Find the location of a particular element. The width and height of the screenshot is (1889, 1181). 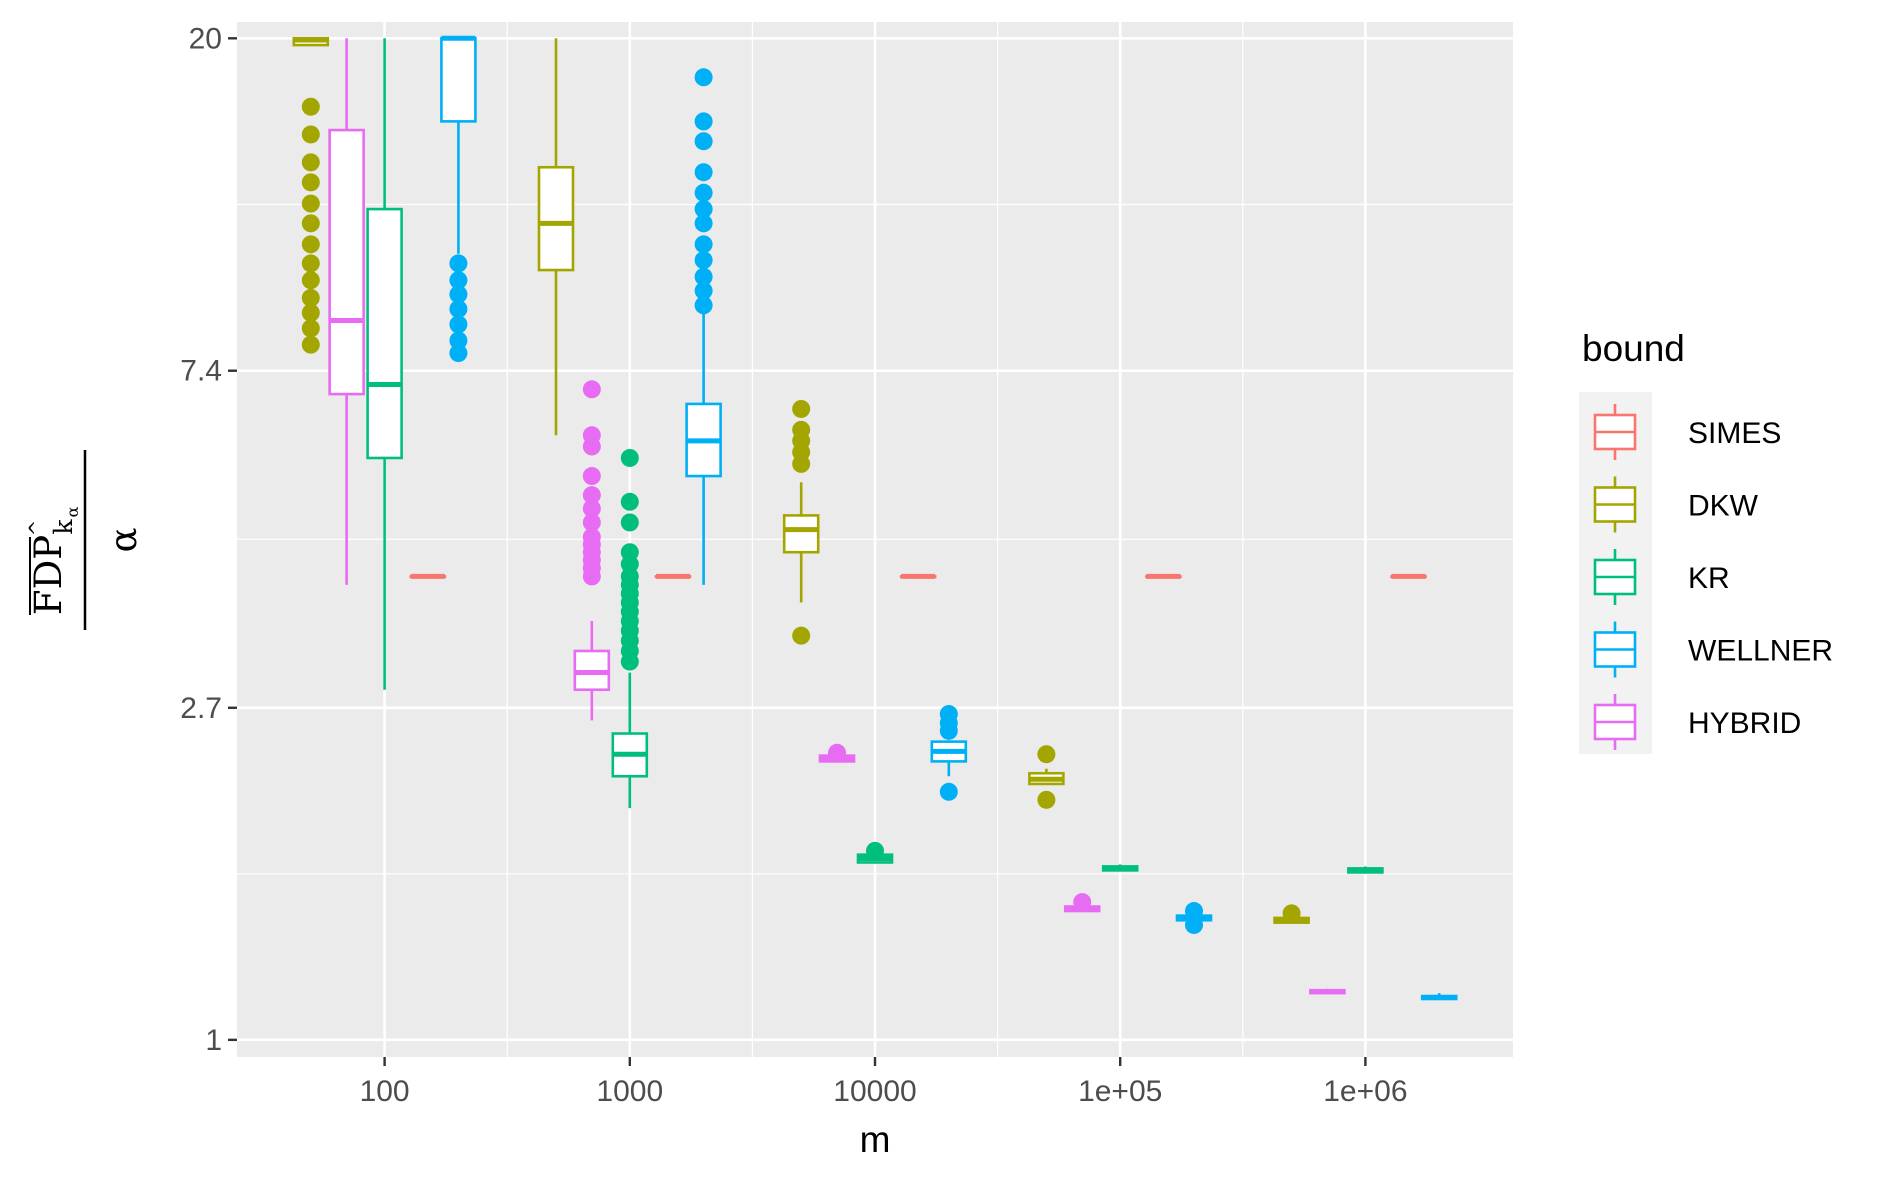

y-title-hat: ^ is located at coordinates (36, 528).